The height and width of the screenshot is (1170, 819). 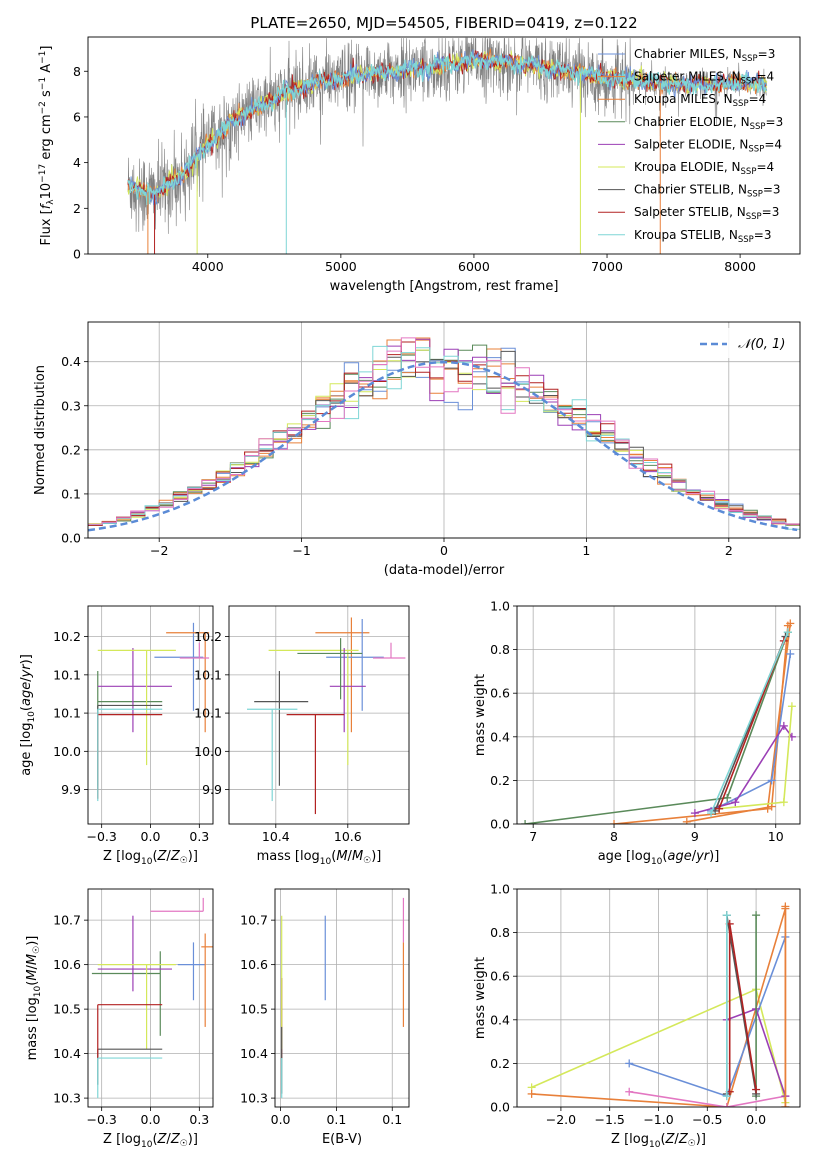 What do you see at coordinates (159, 550) in the screenshot?
I see `x-tick-label: −2` at bounding box center [159, 550].